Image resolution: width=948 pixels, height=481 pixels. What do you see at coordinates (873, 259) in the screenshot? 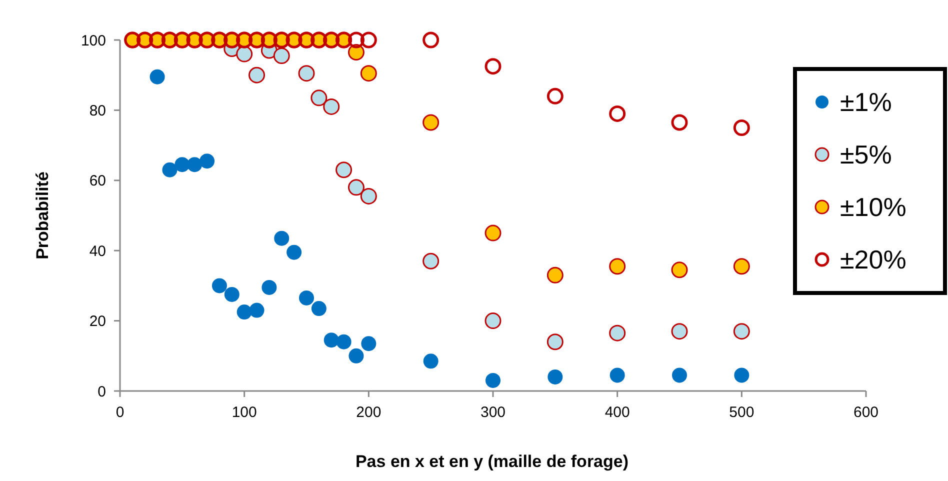
I see `legend-label: ±20%` at bounding box center [873, 259].